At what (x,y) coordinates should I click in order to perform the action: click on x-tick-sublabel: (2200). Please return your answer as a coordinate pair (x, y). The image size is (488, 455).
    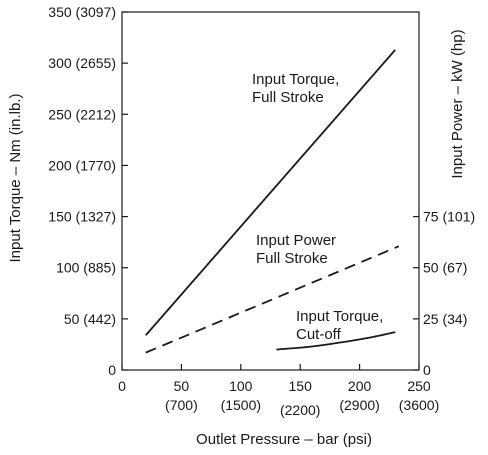
    Looking at the image, I should click on (300, 410).